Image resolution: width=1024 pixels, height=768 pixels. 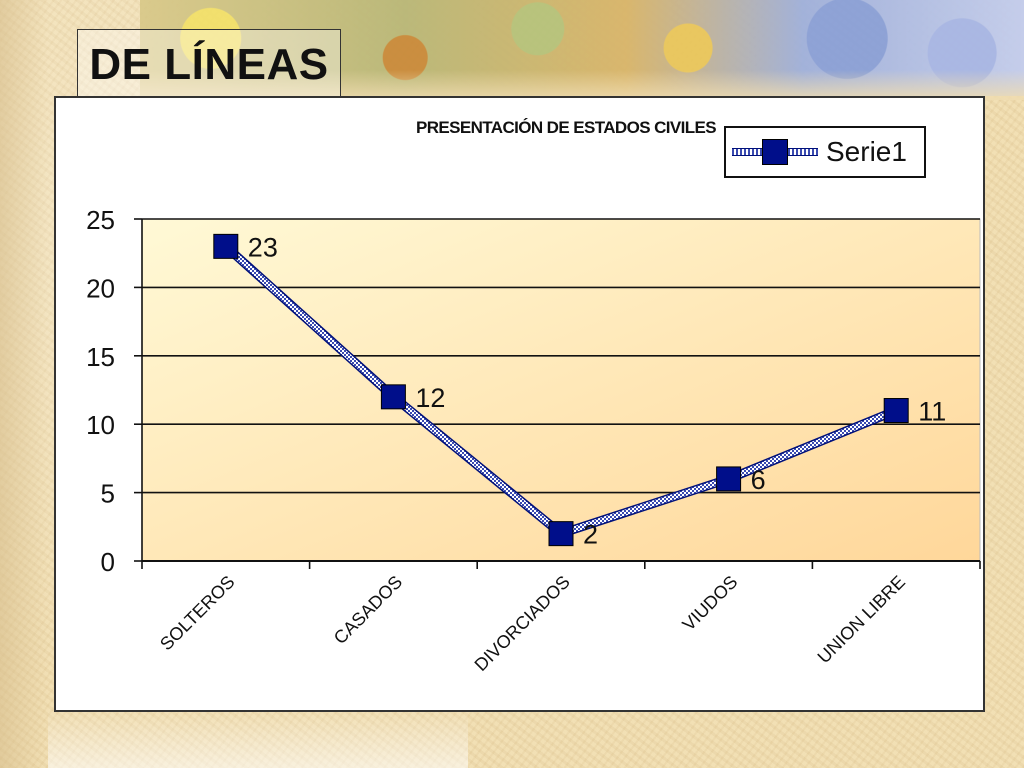 What do you see at coordinates (522, 623) in the screenshot?
I see `x-tick-label: DIVORCIADOS` at bounding box center [522, 623].